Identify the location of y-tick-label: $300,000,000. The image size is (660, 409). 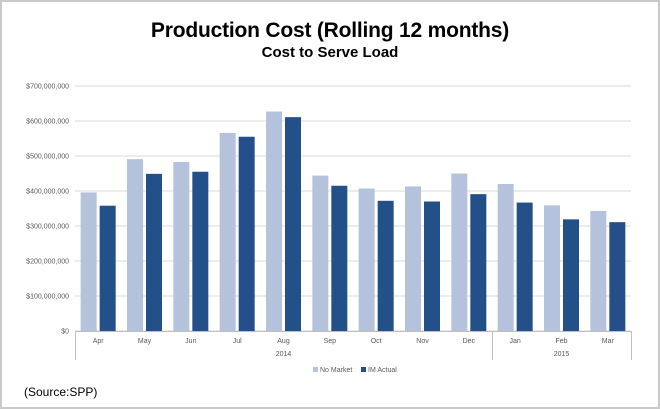
(47, 227).